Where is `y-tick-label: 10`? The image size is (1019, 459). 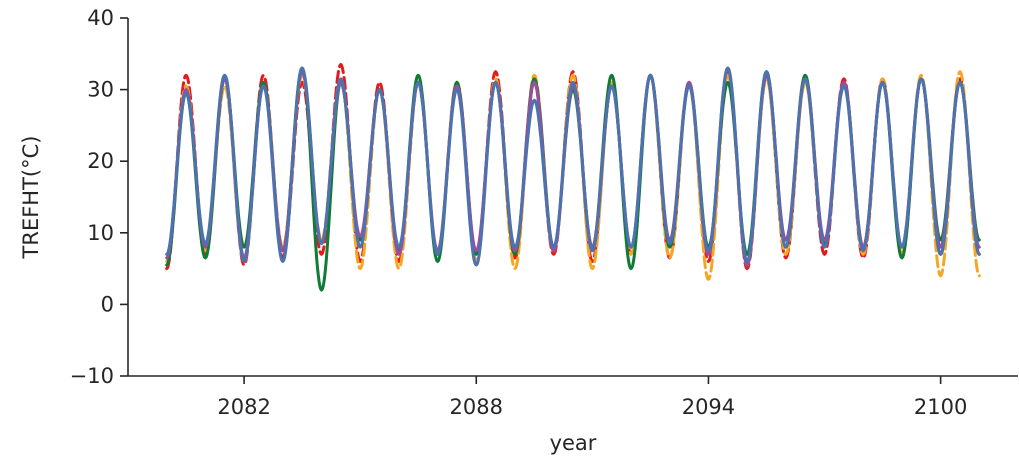
y-tick-label: 10 is located at coordinates (100, 233).